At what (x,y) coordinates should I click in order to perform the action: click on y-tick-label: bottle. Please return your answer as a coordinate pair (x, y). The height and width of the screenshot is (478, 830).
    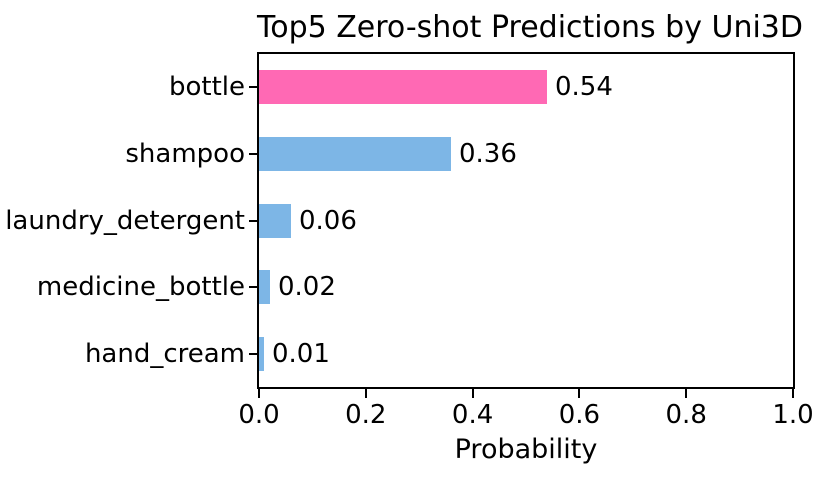
    Looking at the image, I should click on (206, 87).